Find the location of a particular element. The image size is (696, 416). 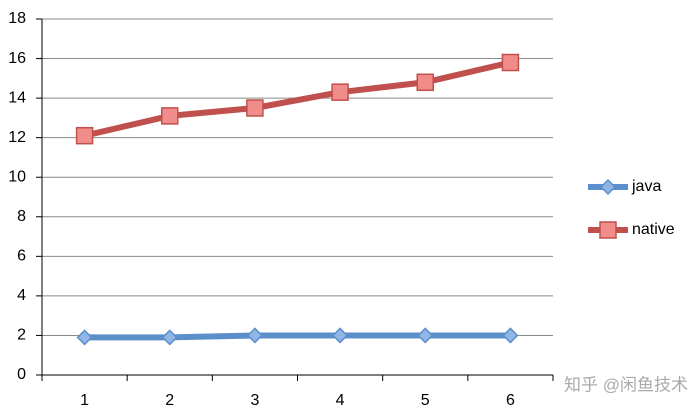

y-tick-label: 0 is located at coordinates (21, 374).